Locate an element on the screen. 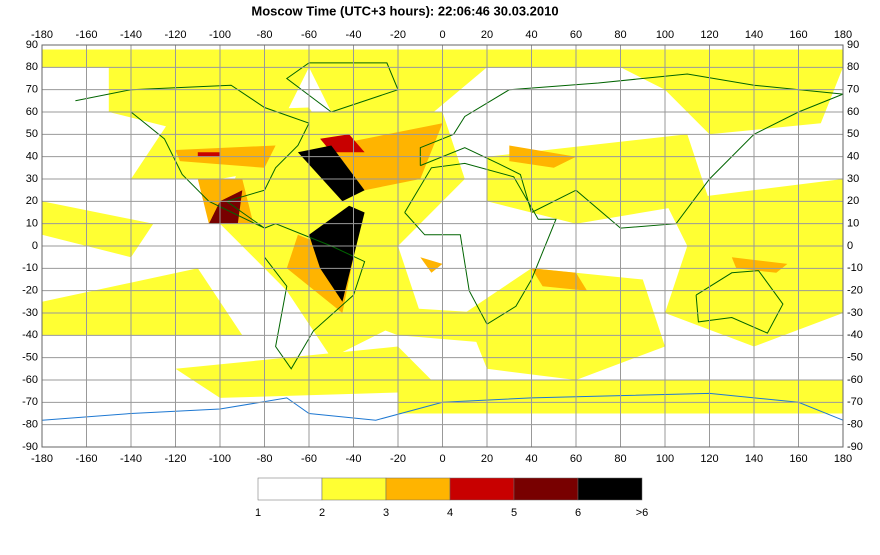 Image resolution: width=880 pixels, height=555 pixels. x-tick-label-top: -60 is located at coordinates (309, 35).